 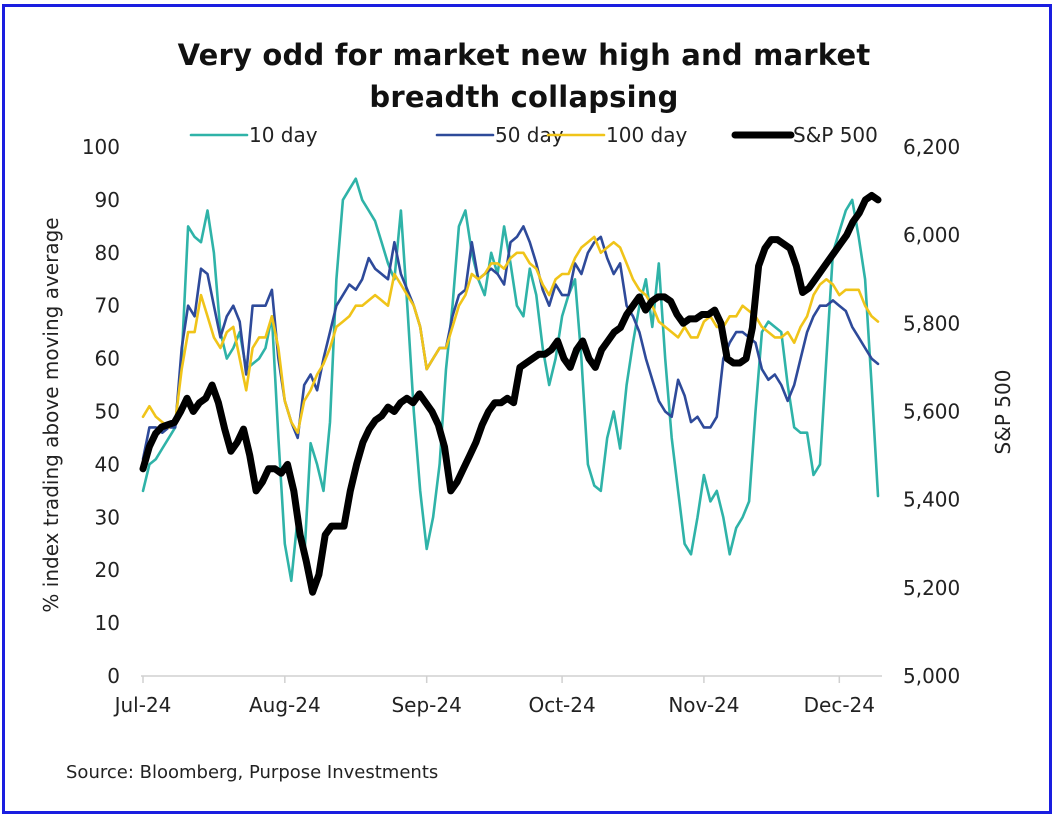 What do you see at coordinates (931, 235) in the screenshot?
I see `y-right-tick-label: 6,000` at bounding box center [931, 235].